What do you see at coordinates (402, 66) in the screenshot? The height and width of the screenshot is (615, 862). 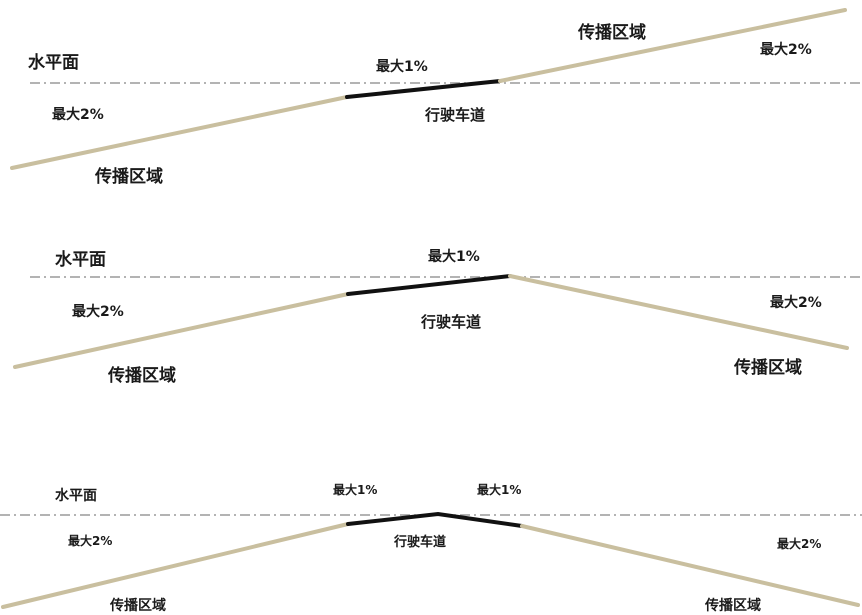 I see `panel-1-lane-slope: 最大1%` at bounding box center [402, 66].